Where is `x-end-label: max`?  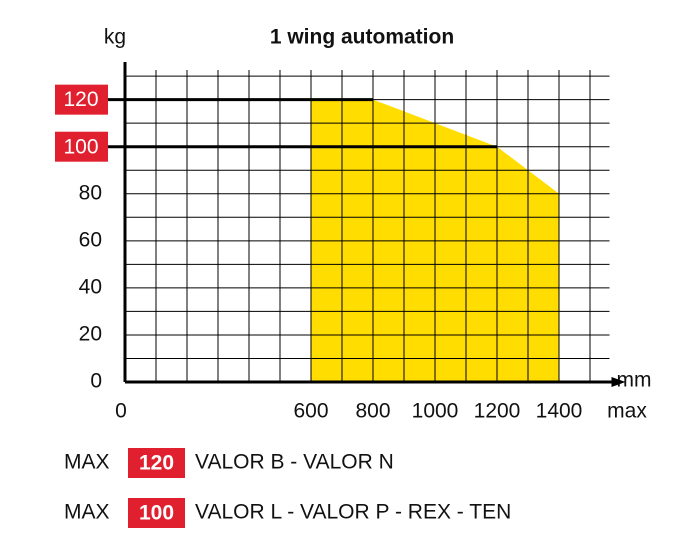 x-end-label: max is located at coordinates (627, 411).